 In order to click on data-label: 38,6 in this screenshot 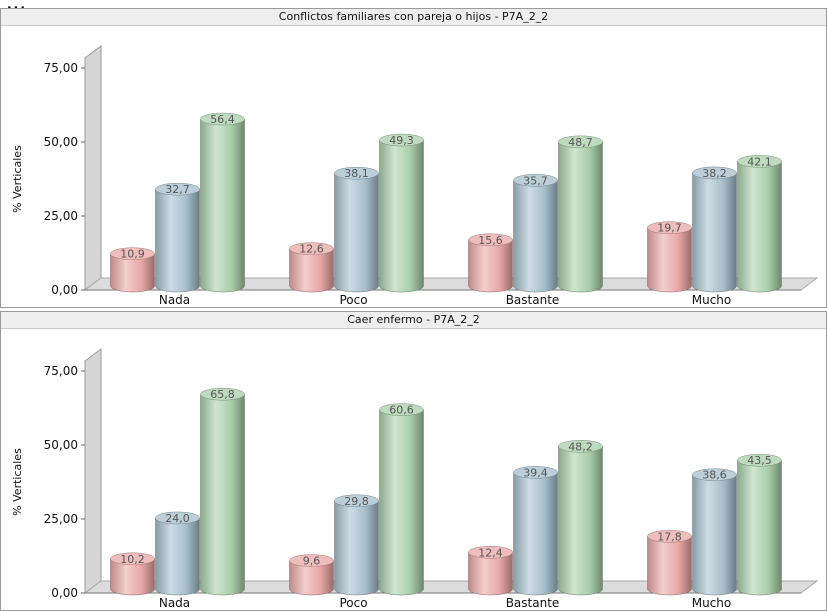, I will do `click(714, 475)`.